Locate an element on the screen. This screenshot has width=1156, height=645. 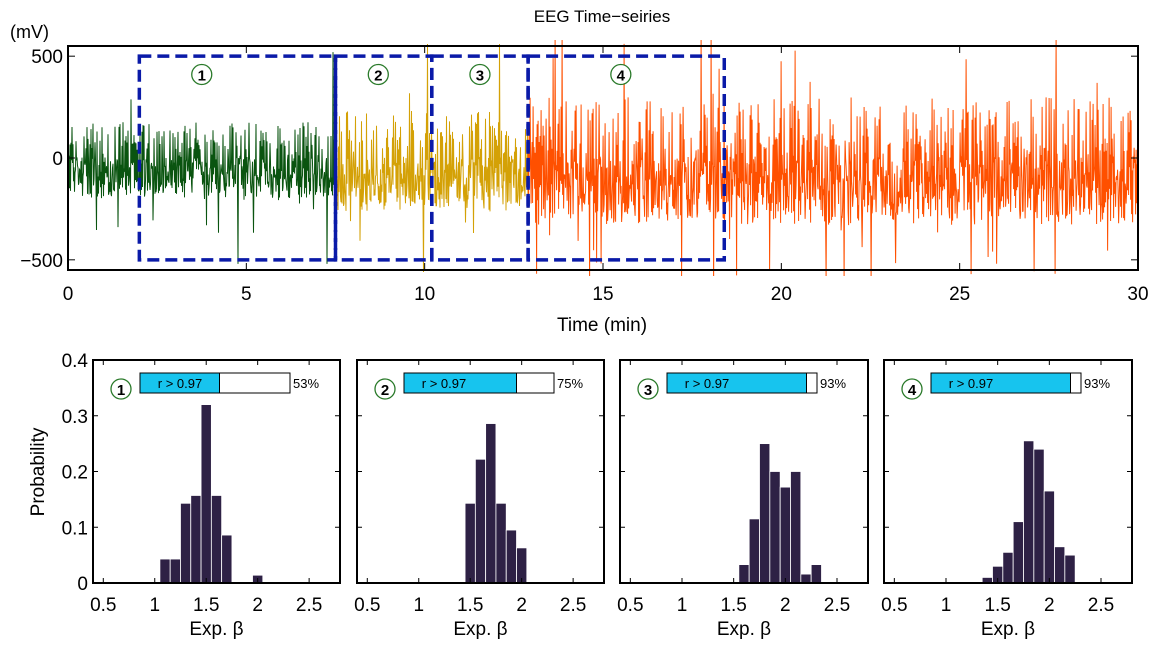
r-ratio-percent: 53% is located at coordinates (306, 383).